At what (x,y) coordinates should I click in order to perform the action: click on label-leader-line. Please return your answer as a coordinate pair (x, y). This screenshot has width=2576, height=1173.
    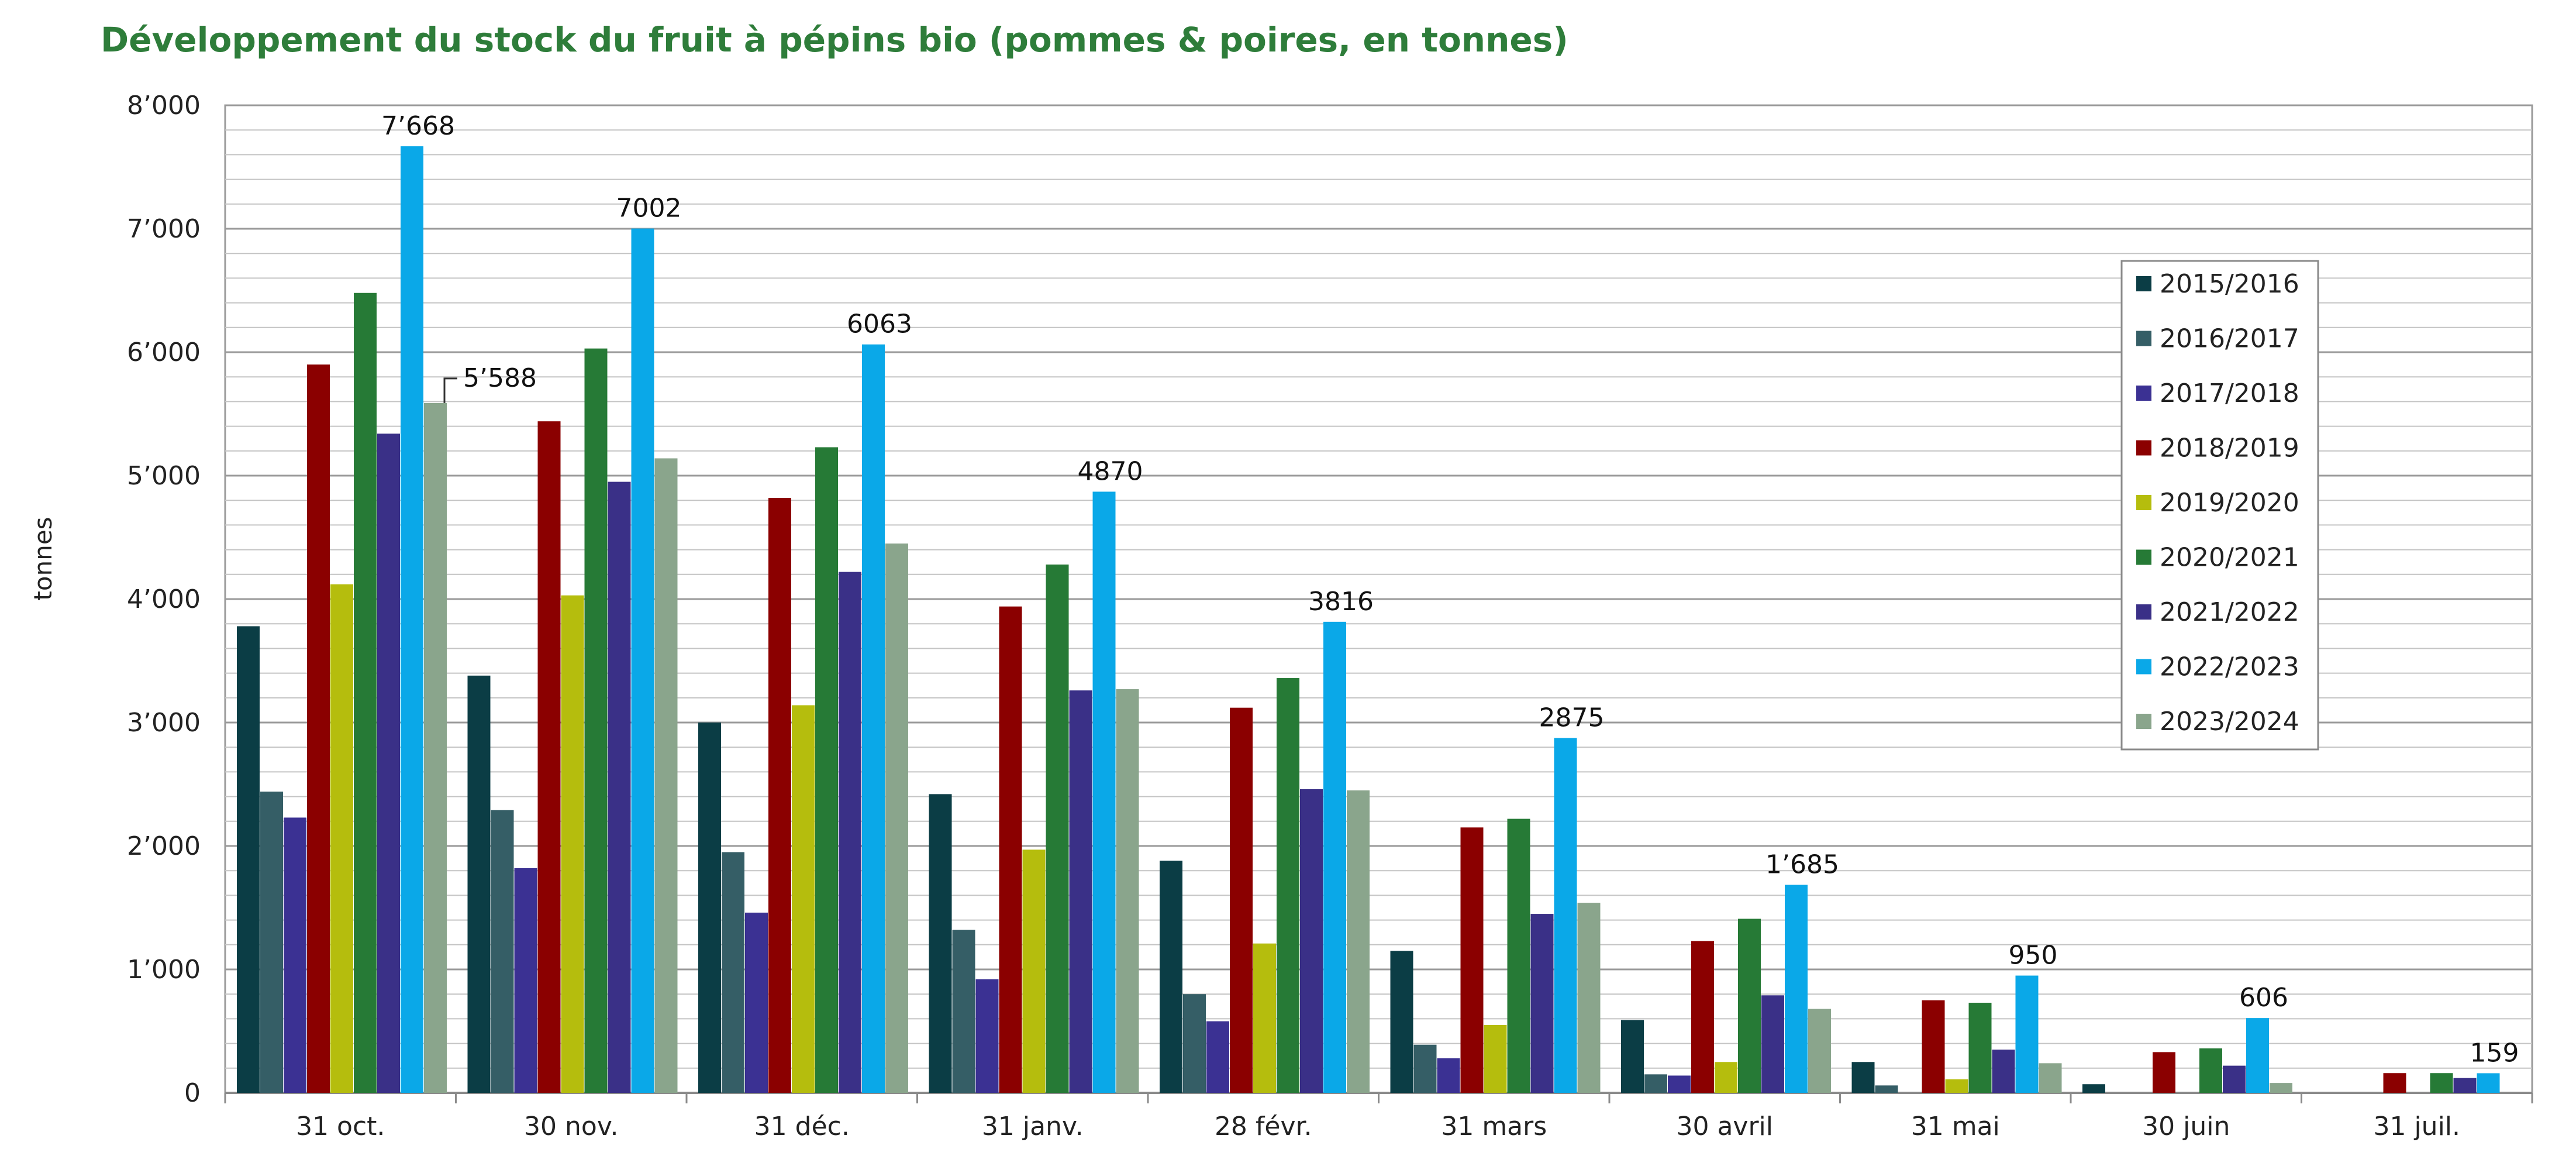
    Looking at the image, I should click on (450, 390).